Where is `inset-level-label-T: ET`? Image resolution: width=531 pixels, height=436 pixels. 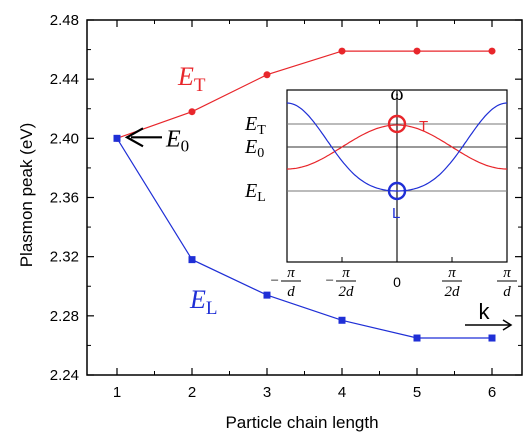
inset-level-label-T: ET is located at coordinates (255, 125).